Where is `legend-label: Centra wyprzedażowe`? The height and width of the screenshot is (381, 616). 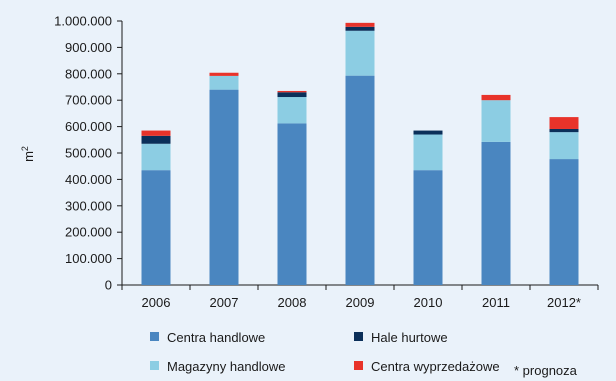
legend-label: Centra wyprzedażowe is located at coordinates (435, 366).